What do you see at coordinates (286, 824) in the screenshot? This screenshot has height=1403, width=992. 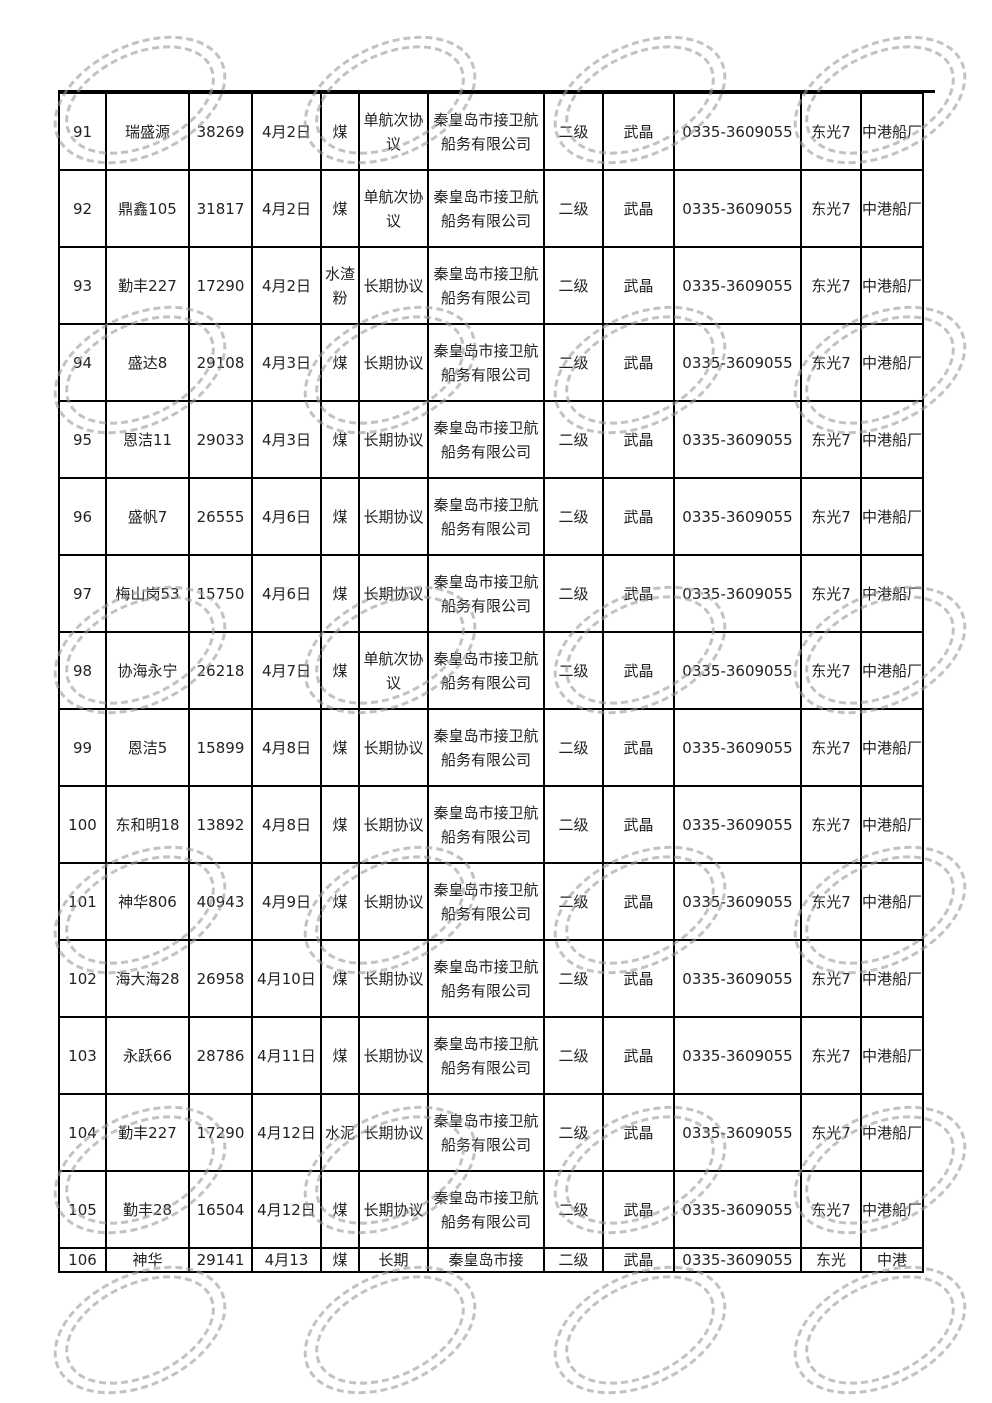 I see `cell-date: 4月8日` at bounding box center [286, 824].